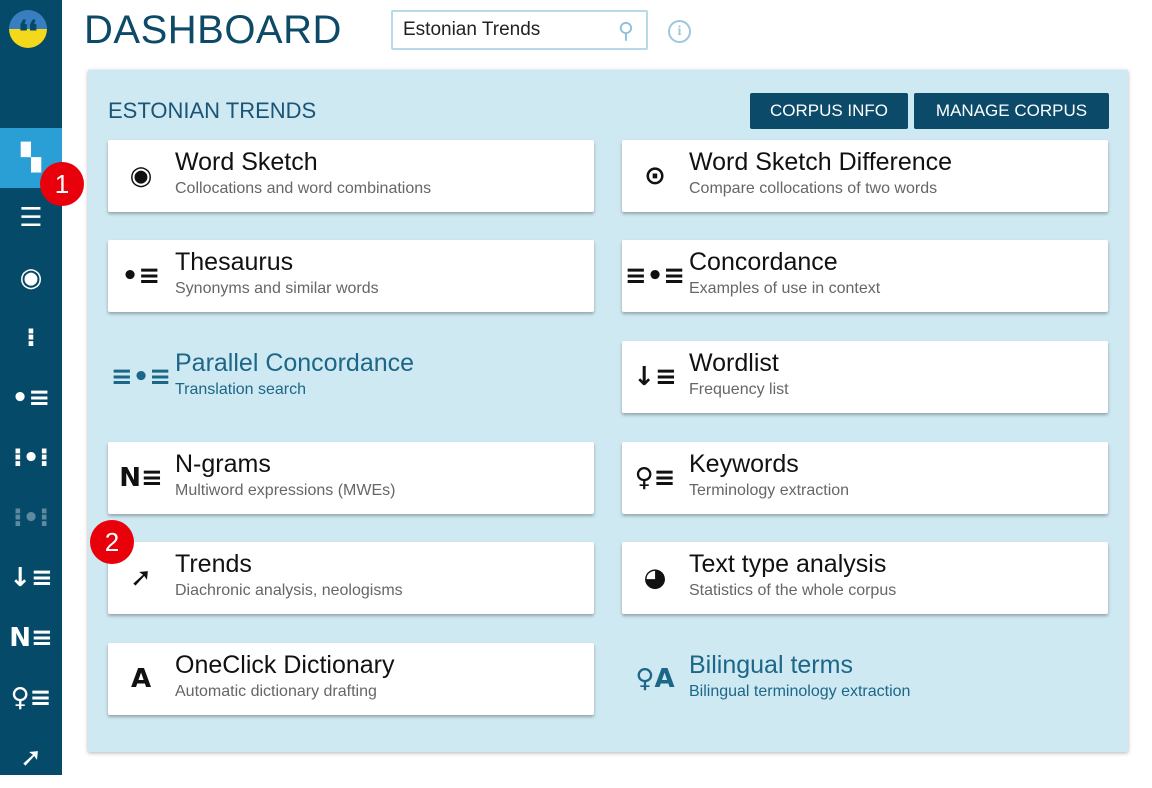  What do you see at coordinates (234, 262) in the screenshot?
I see `tool-title: Thesaurus` at bounding box center [234, 262].